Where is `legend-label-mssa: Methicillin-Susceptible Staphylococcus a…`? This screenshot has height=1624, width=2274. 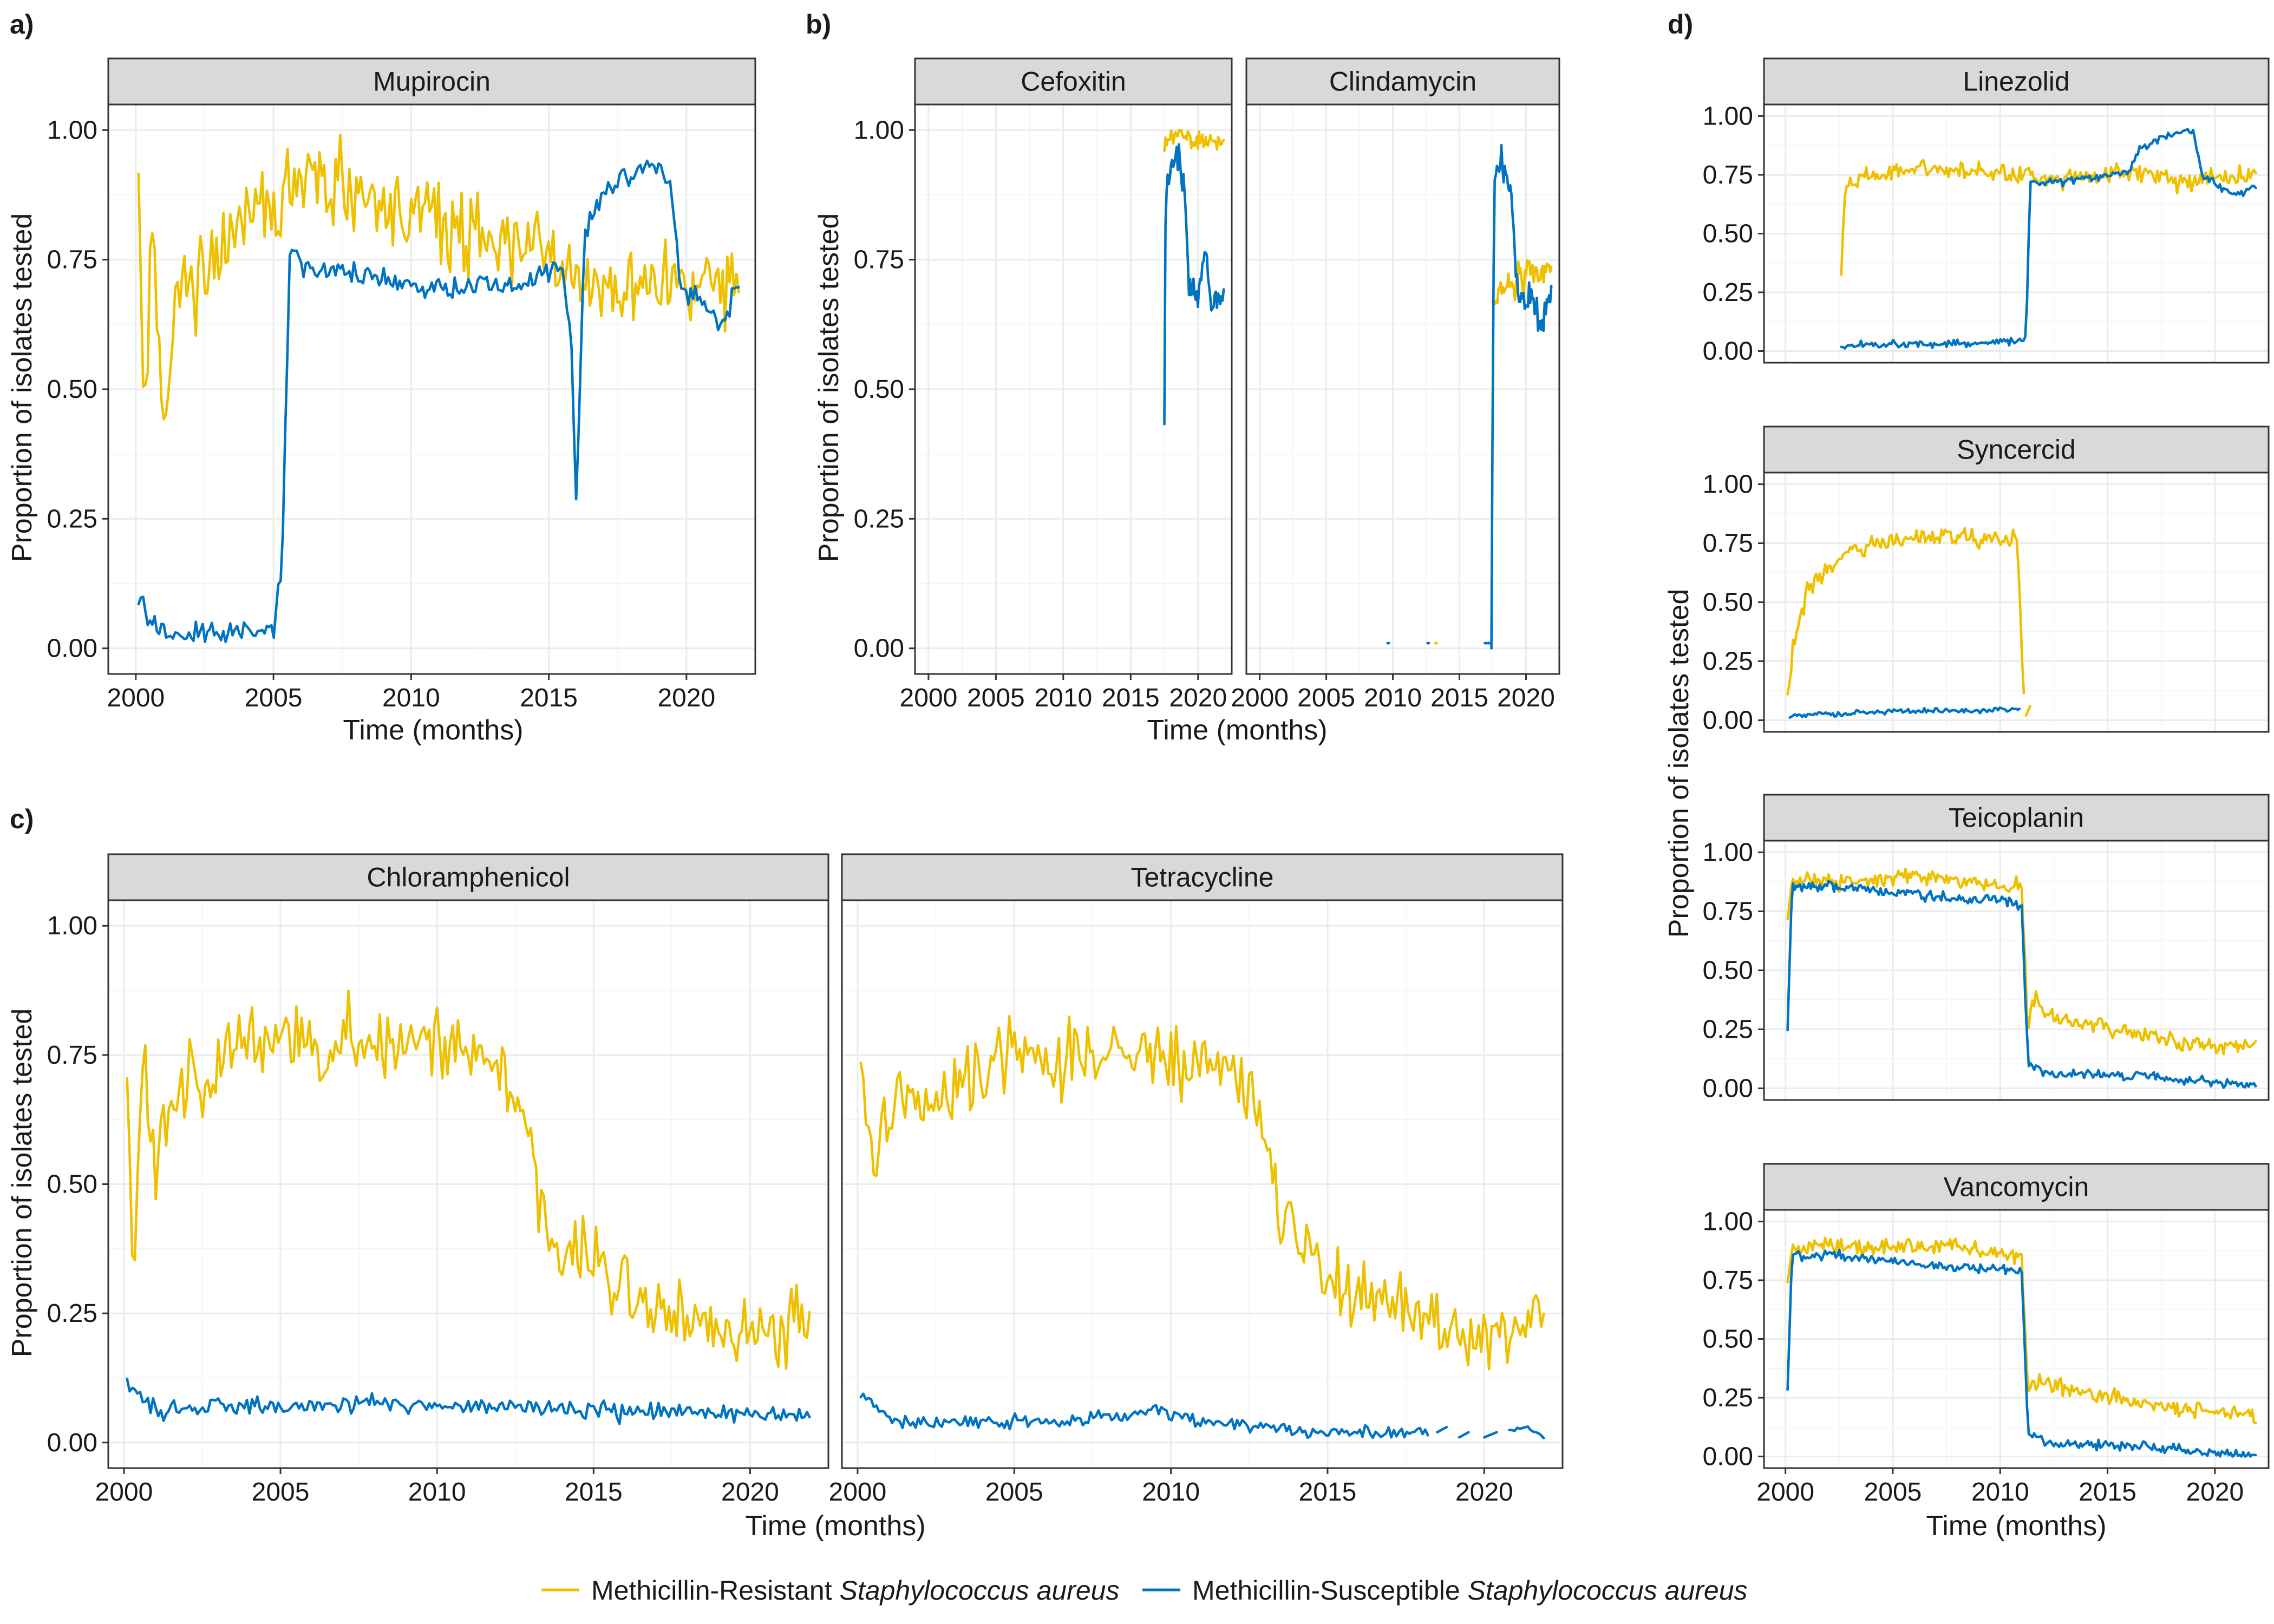 legend-label-mssa: Methicillin-Susceptible Staphylococcus a… is located at coordinates (1470, 1590).